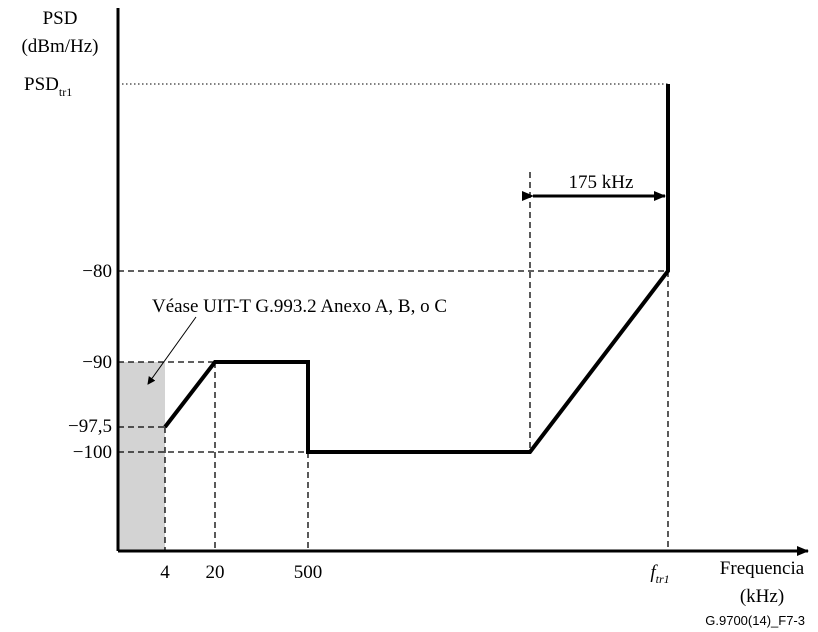  Describe the element at coordinates (92, 452) in the screenshot. I see `y-tick-100: −100` at that location.